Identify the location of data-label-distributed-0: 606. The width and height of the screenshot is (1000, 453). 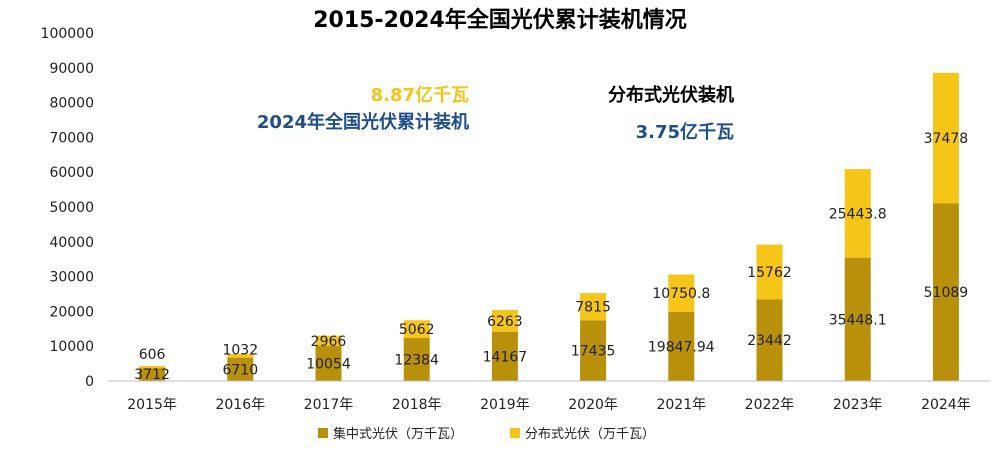
(152, 355).